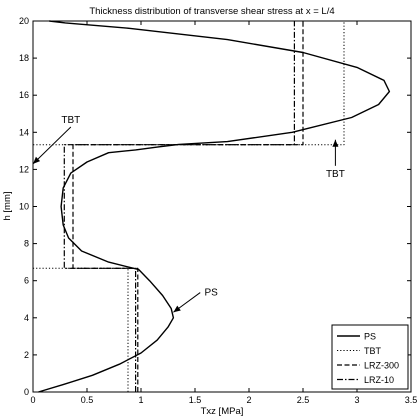 Image resolution: width=420 pixels, height=420 pixels. What do you see at coordinates (87, 400) in the screenshot?
I see `x-tick-label: 0.5` at bounding box center [87, 400].